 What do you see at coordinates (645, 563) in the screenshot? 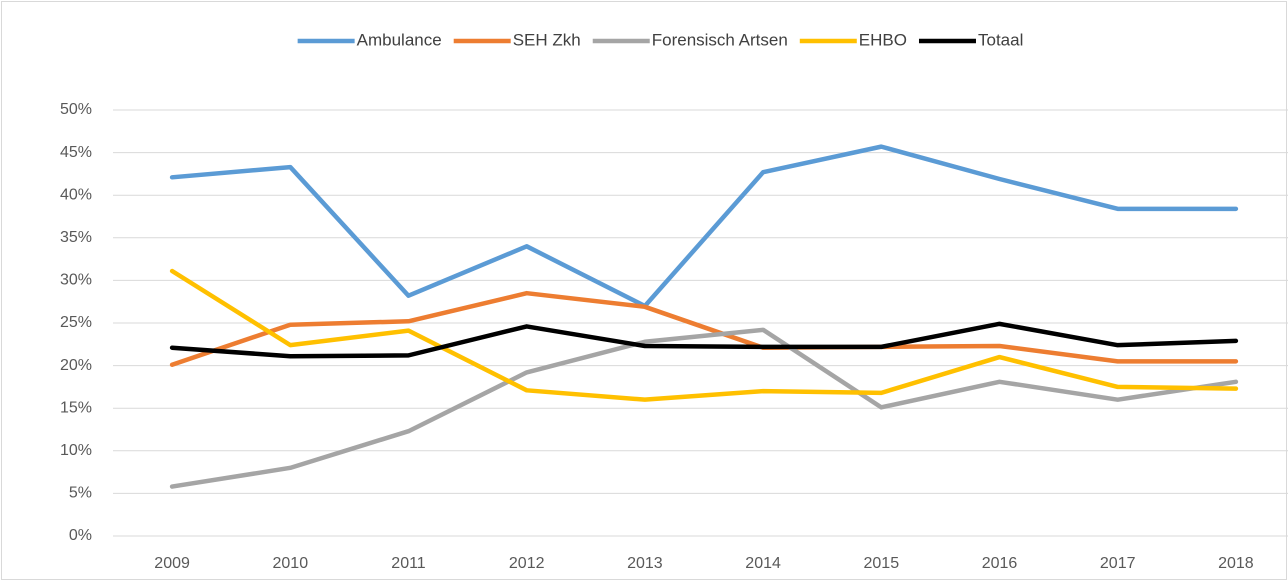
I see `x-tick-label: 2013` at bounding box center [645, 563].